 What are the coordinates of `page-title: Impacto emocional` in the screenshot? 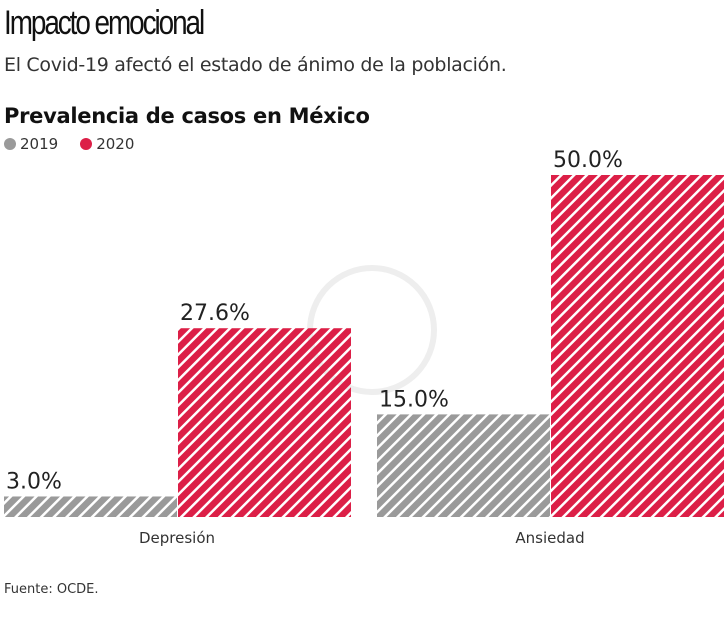 It's located at (104, 23).